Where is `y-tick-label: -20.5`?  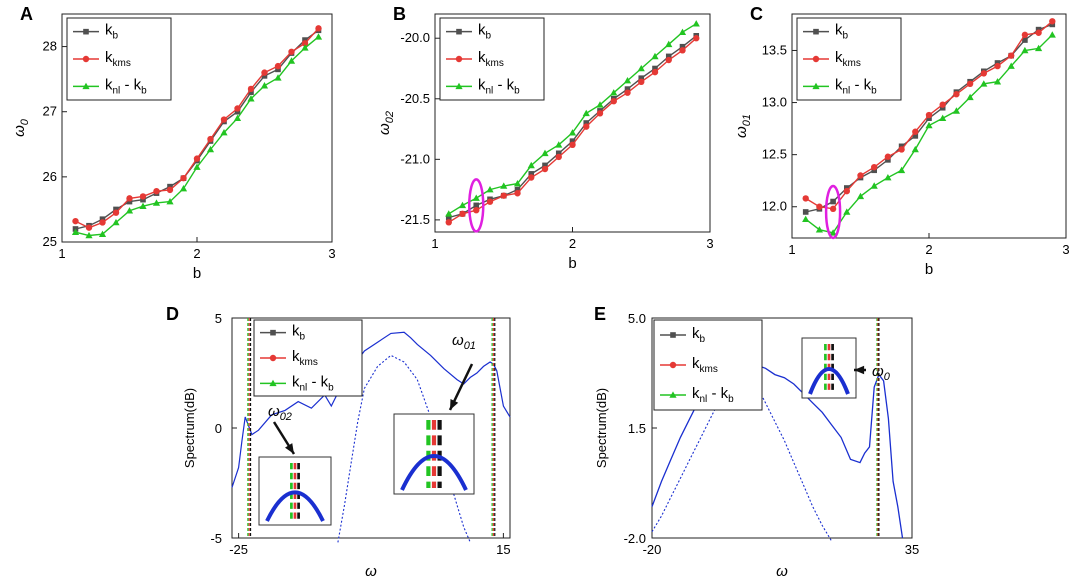 y-tick-label: -20.5 is located at coordinates (415, 98).